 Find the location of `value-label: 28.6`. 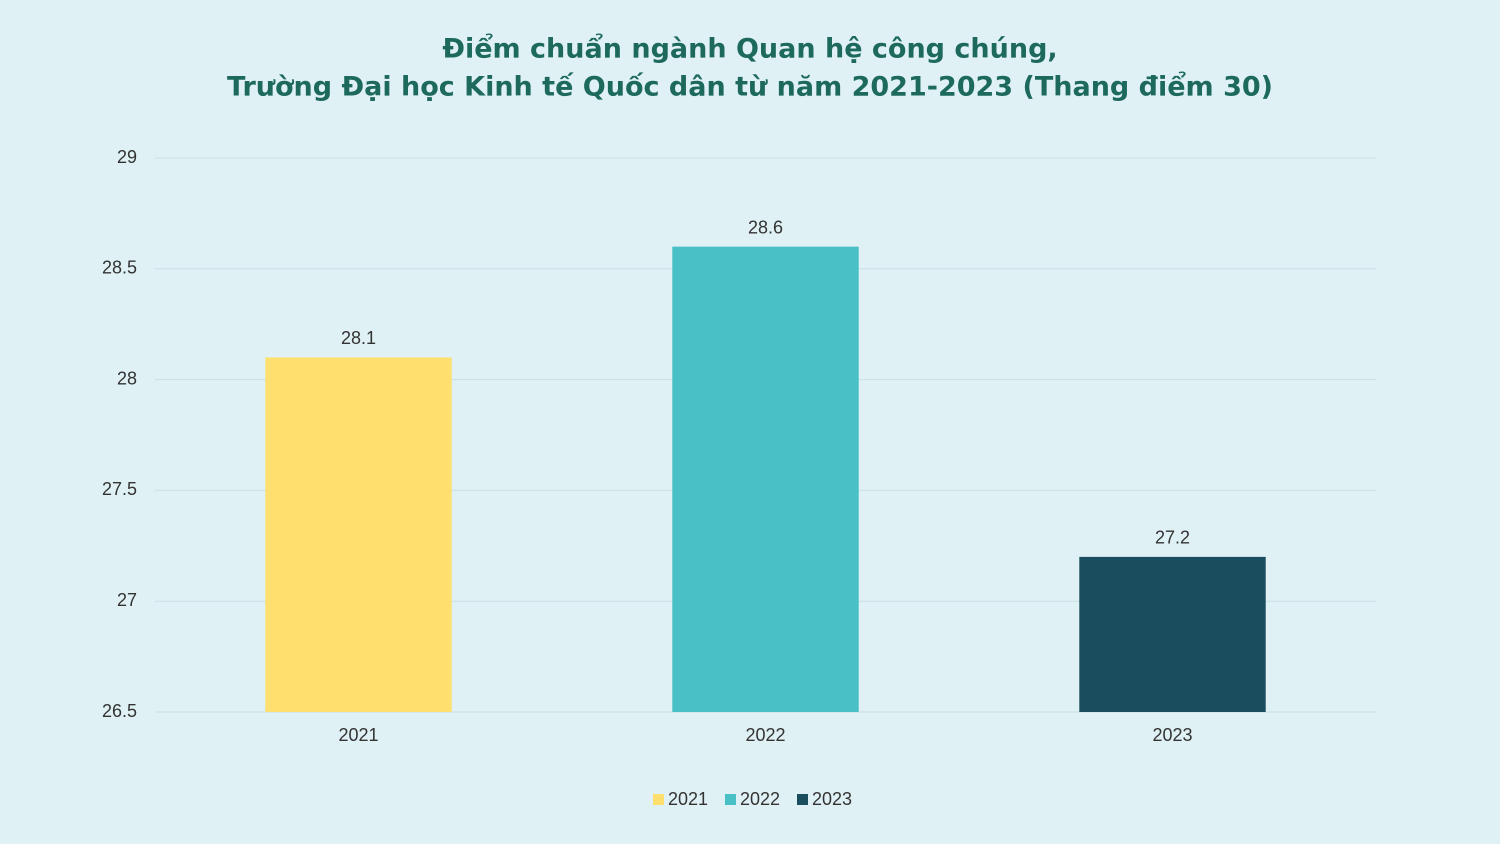

value-label: 28.6 is located at coordinates (765, 227).